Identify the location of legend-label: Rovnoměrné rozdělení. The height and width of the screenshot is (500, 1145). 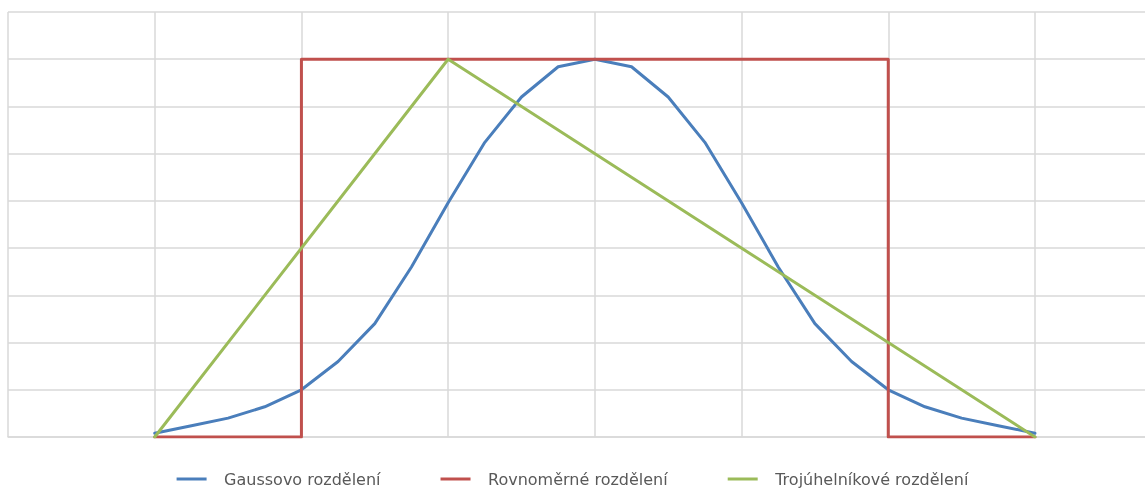
(578, 479).